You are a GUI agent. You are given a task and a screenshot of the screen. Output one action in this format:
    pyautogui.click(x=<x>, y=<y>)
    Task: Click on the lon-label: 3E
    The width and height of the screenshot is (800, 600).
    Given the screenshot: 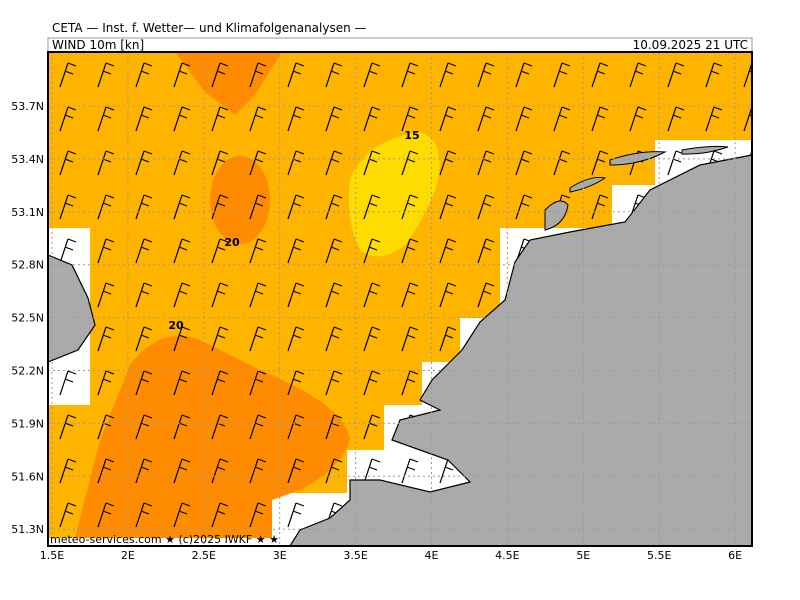 What is the action you would take?
    pyautogui.click(x=280, y=555)
    